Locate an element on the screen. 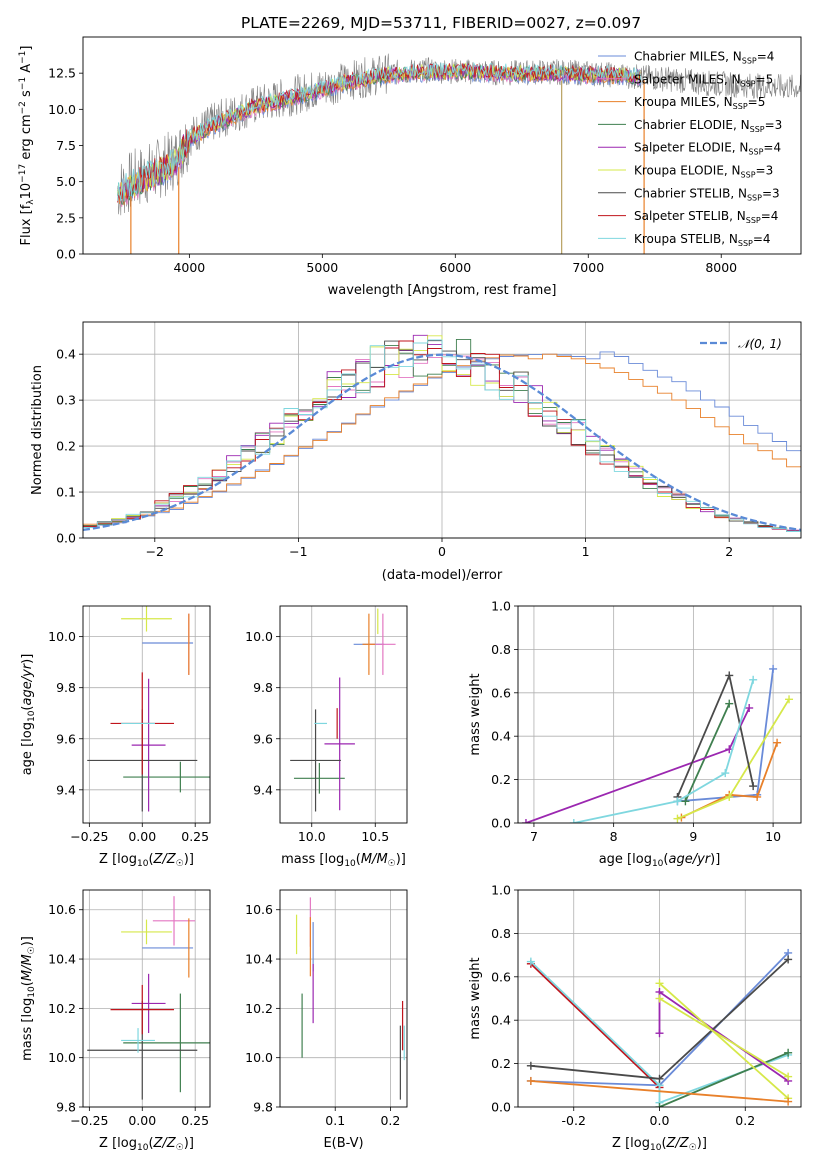  x-tick-label: 10.5 is located at coordinates (375, 836).